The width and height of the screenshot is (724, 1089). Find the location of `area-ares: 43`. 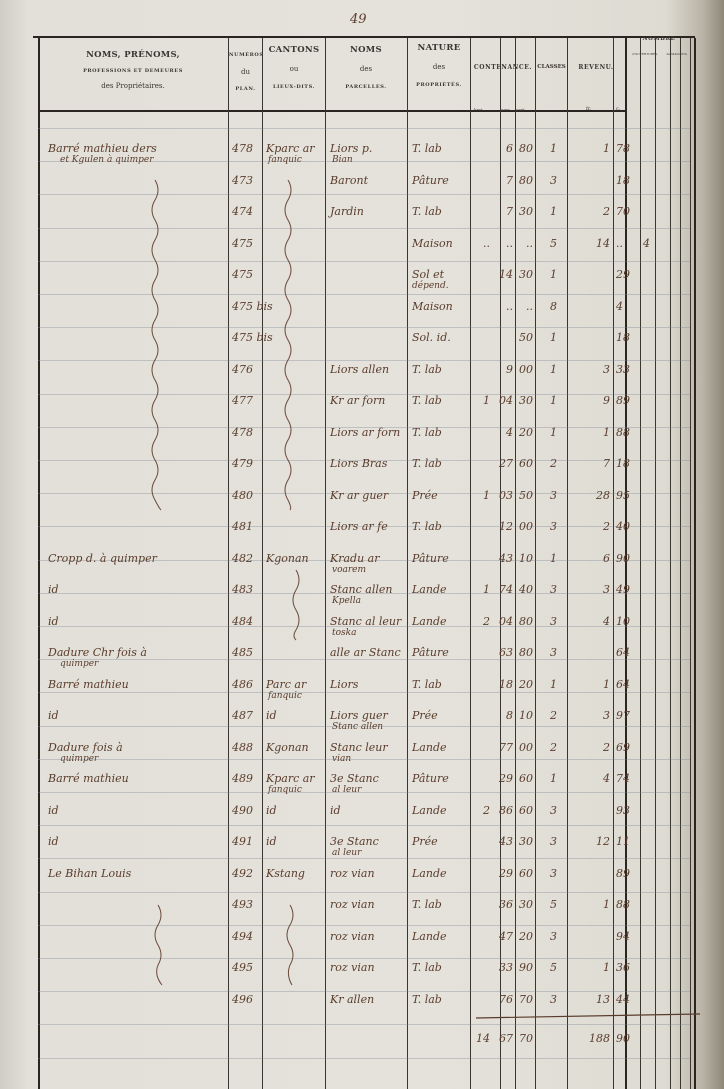

area-ares: 43 is located at coordinates (506, 841).